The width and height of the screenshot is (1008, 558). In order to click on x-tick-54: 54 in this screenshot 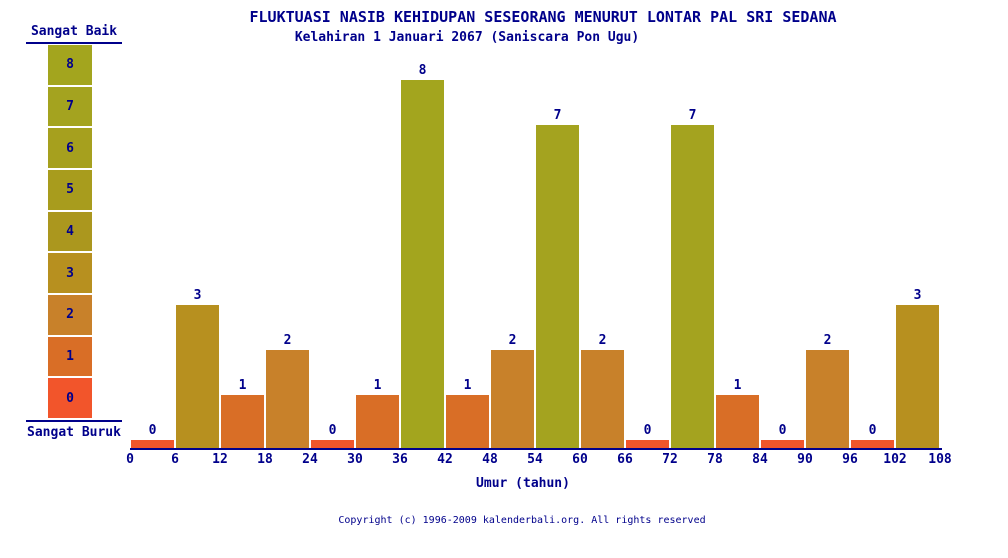, I will do `click(535, 459)`.